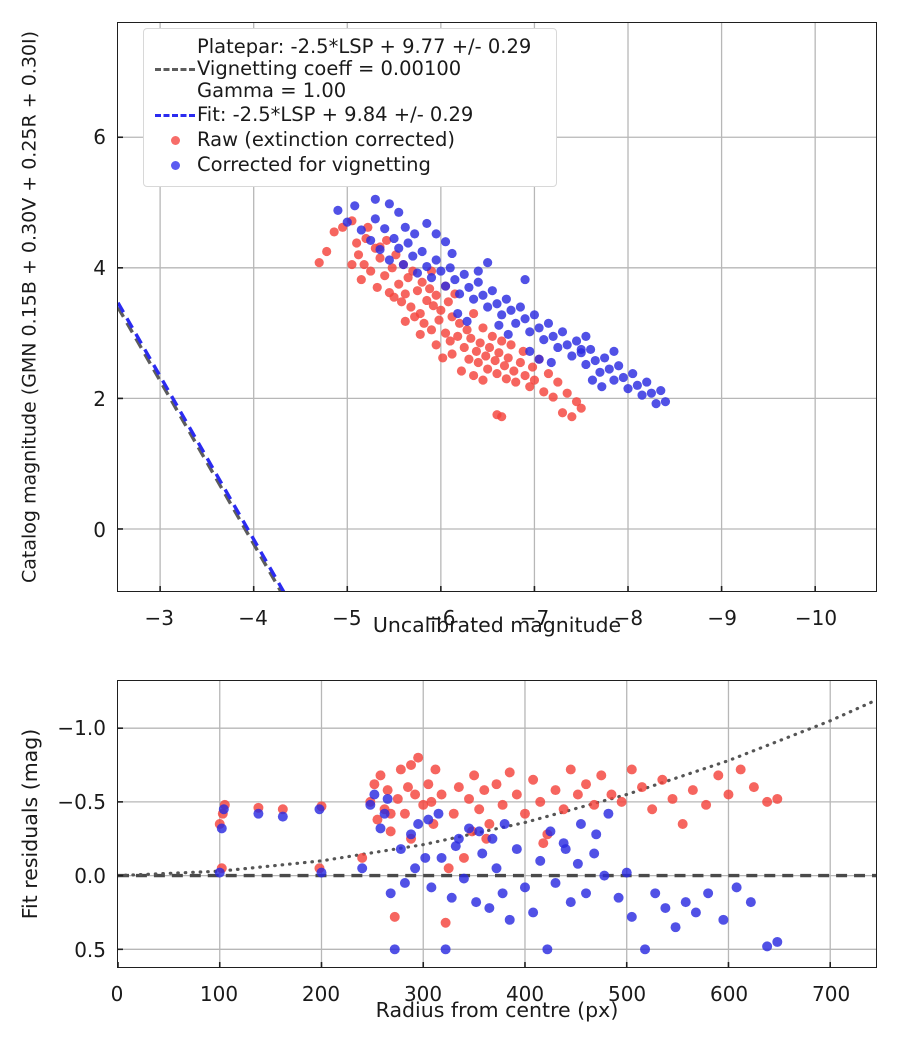  I want to click on xtick-top-6: −9, so click(722, 618).